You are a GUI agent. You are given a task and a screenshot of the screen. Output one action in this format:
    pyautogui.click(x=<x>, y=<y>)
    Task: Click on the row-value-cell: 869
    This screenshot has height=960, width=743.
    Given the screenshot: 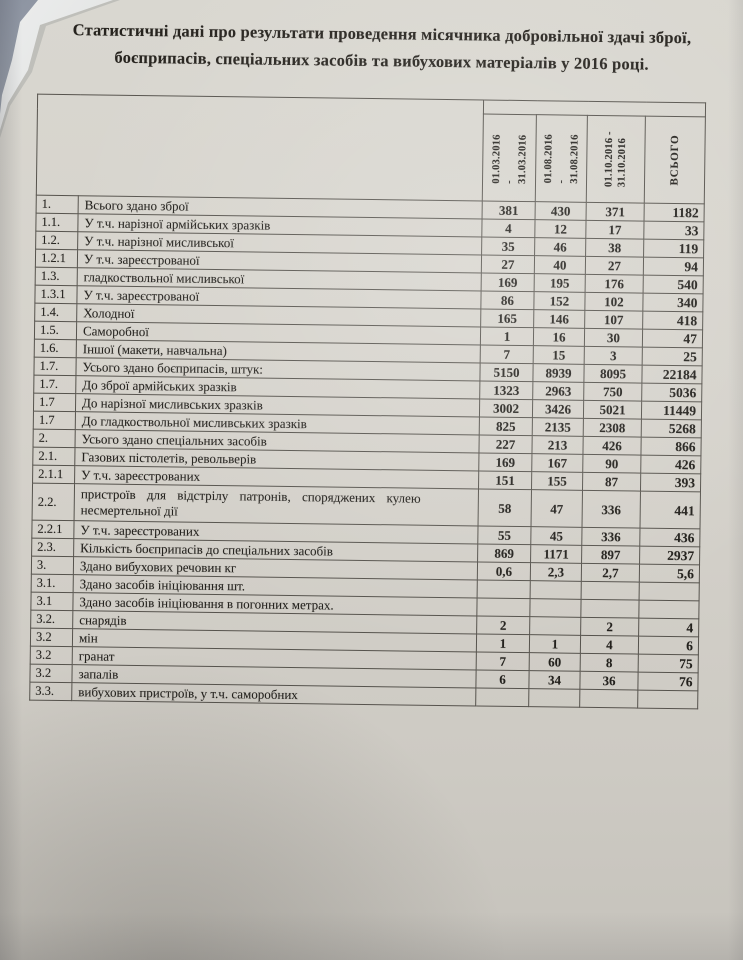 What is the action you would take?
    pyautogui.click(x=504, y=553)
    